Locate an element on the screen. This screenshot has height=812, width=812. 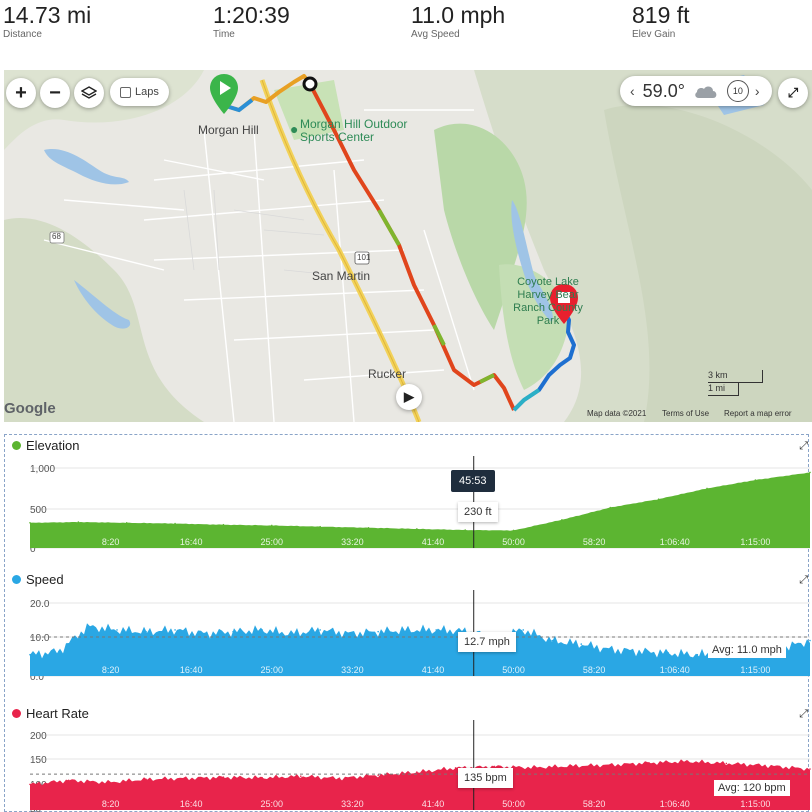
y-tick-label: 1,000 is located at coordinates (42, 469).